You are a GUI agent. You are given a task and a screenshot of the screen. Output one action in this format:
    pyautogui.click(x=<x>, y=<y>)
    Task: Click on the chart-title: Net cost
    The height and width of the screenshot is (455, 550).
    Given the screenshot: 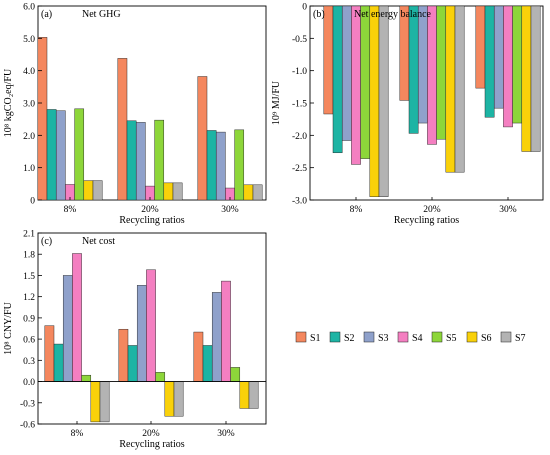 What is the action you would take?
    pyautogui.click(x=98, y=241)
    